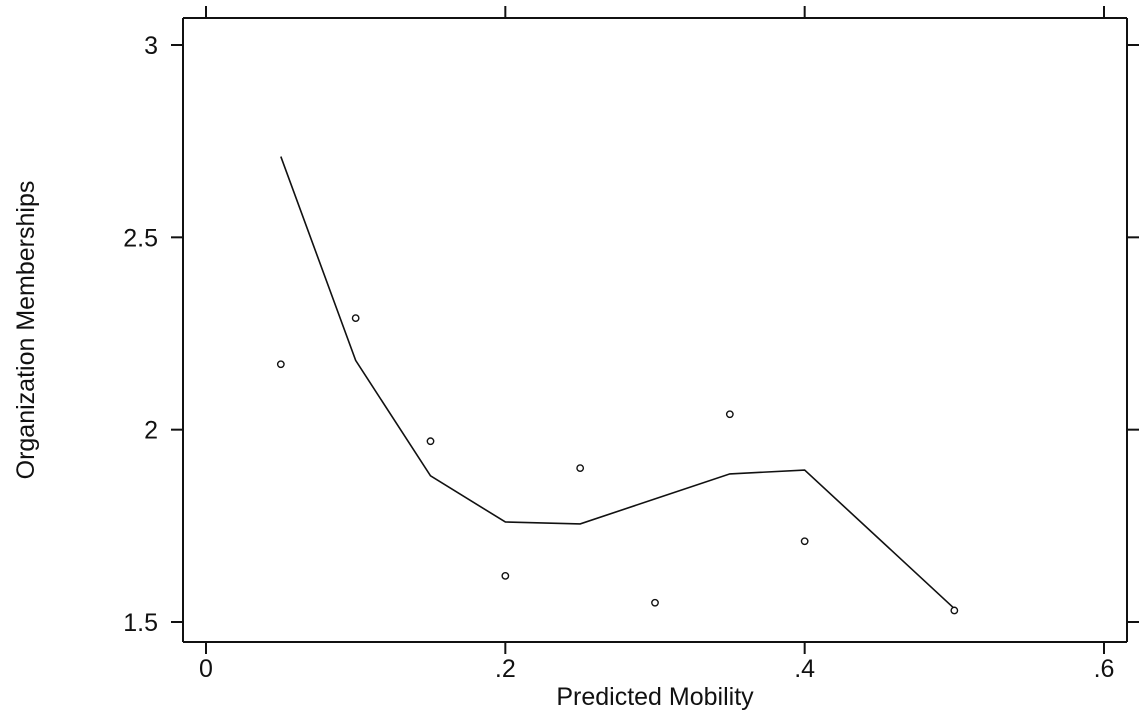 This screenshot has height=716, width=1142. Describe the element at coordinates (505, 669) in the screenshot. I see `x-tick-label: .2` at that location.